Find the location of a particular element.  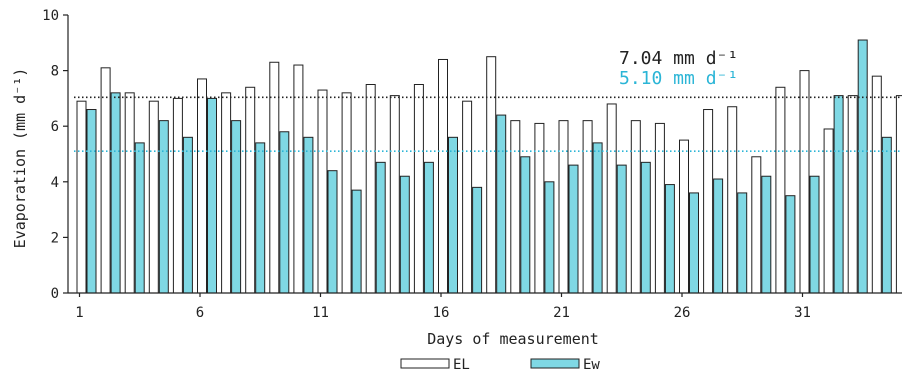

mean-annotations: 7.04 mm d⁻¹5.10 mm d⁻¹ is located at coordinates (678, 68).